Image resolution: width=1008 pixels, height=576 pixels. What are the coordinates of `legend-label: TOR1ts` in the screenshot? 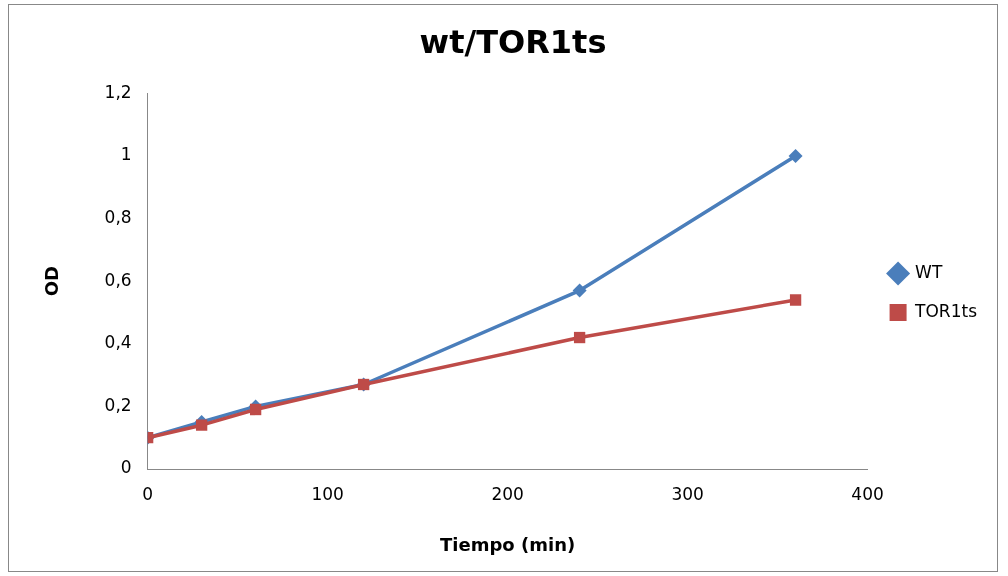 It's located at (946, 310).